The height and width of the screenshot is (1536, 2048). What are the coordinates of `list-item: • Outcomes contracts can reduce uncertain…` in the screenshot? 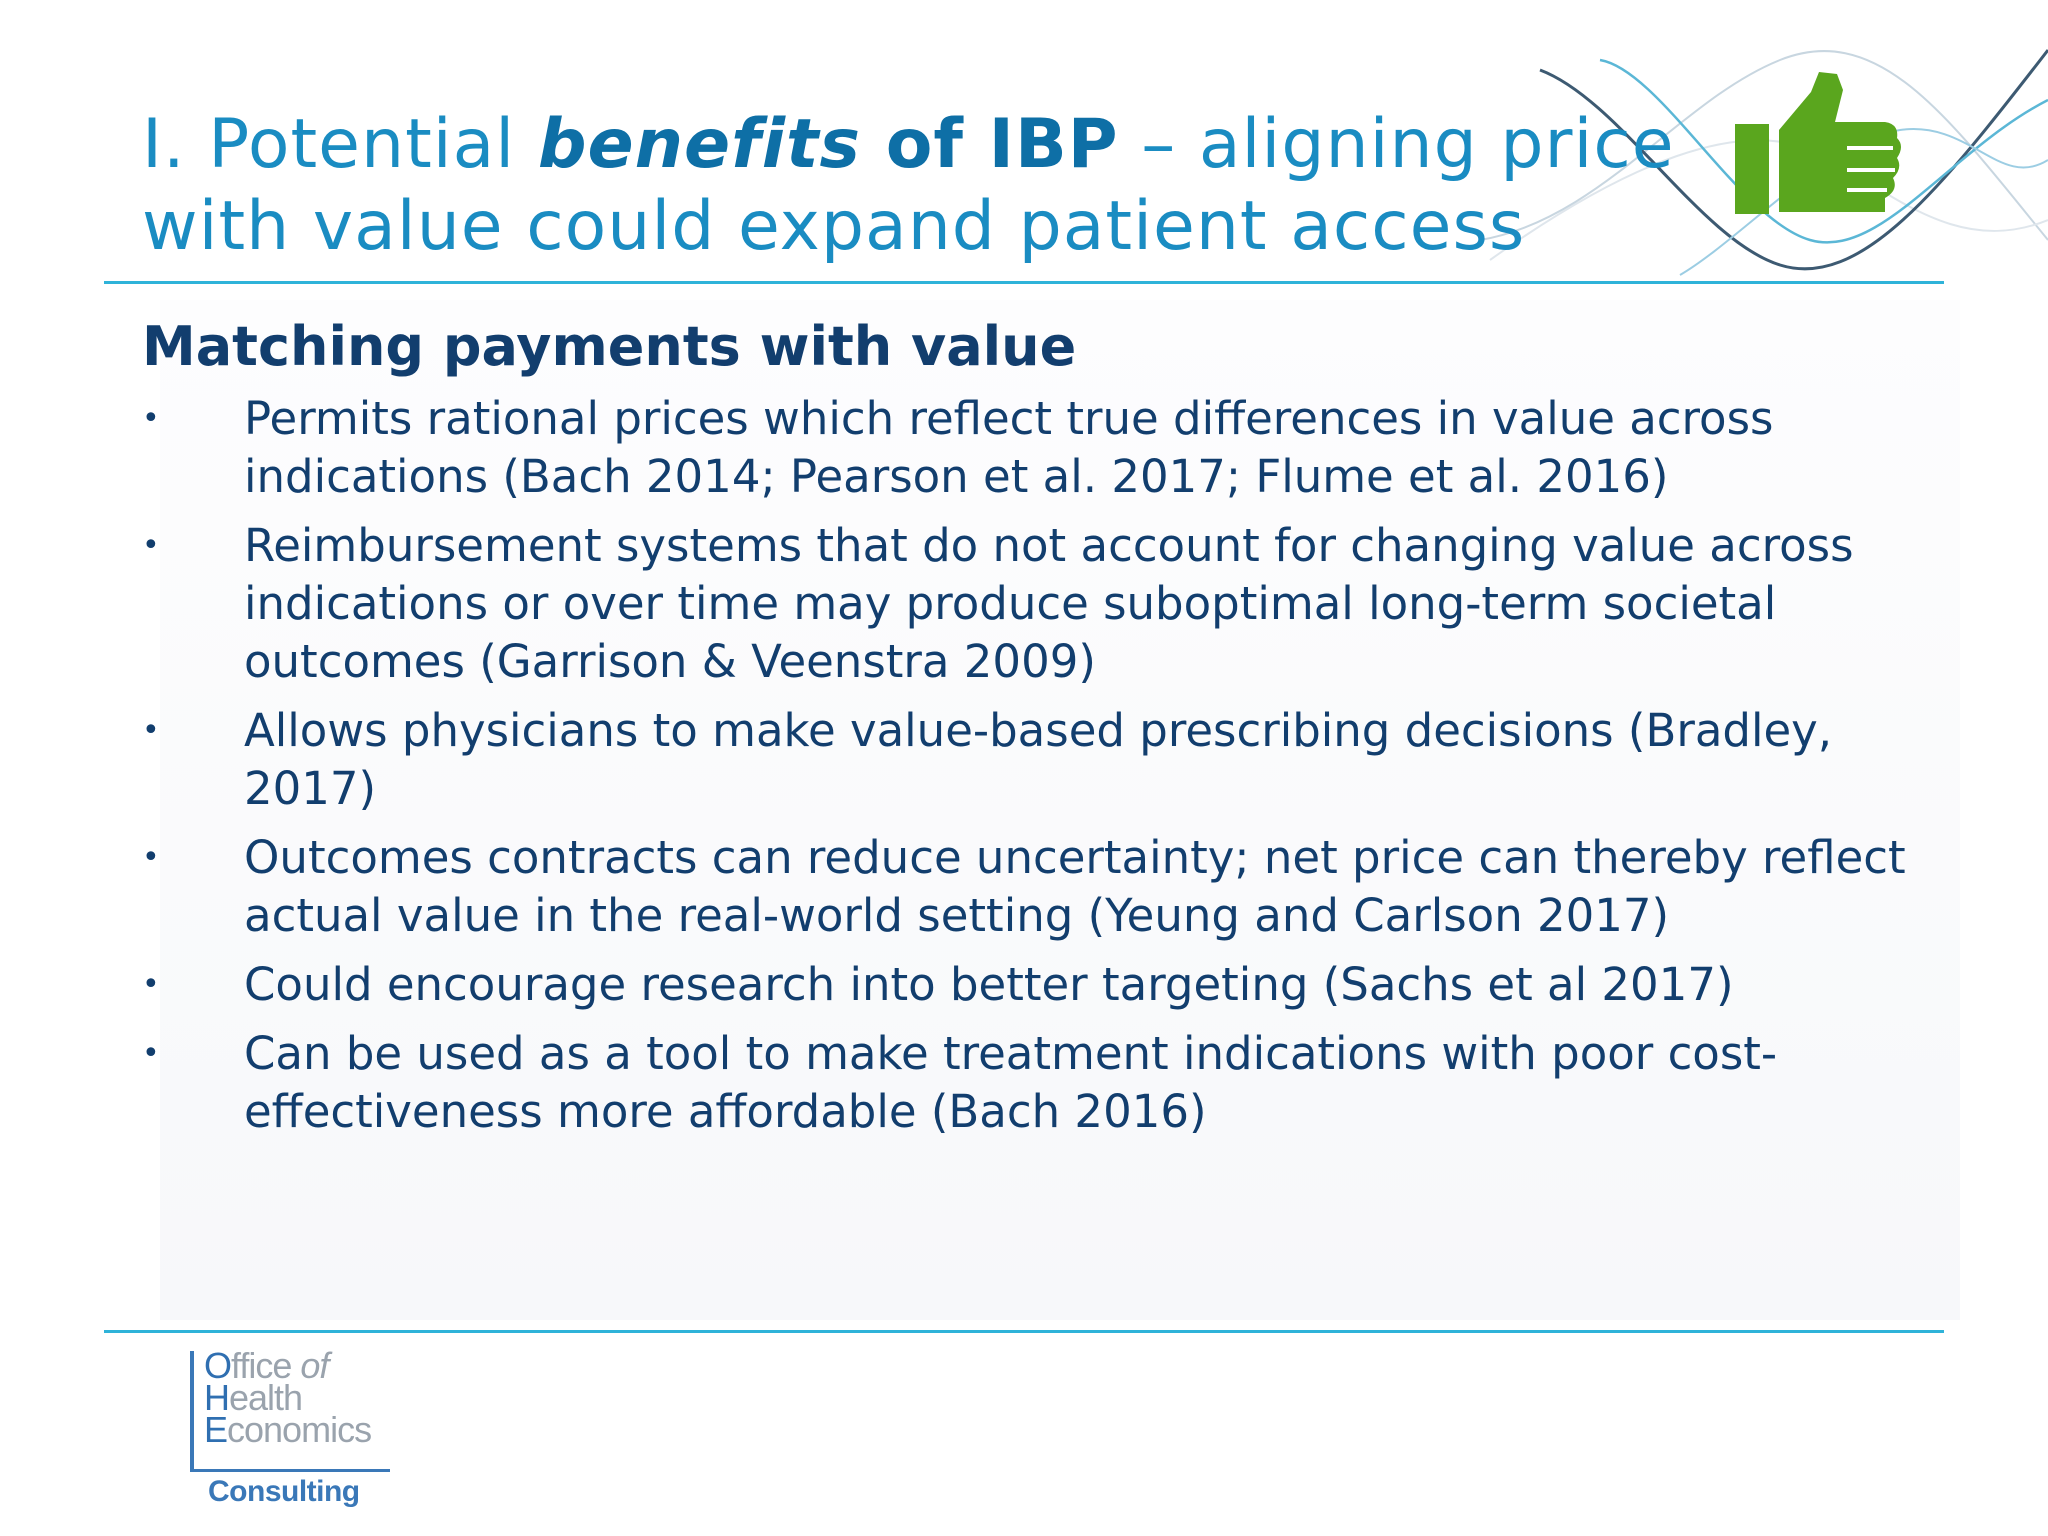 It's located at (1042, 887).